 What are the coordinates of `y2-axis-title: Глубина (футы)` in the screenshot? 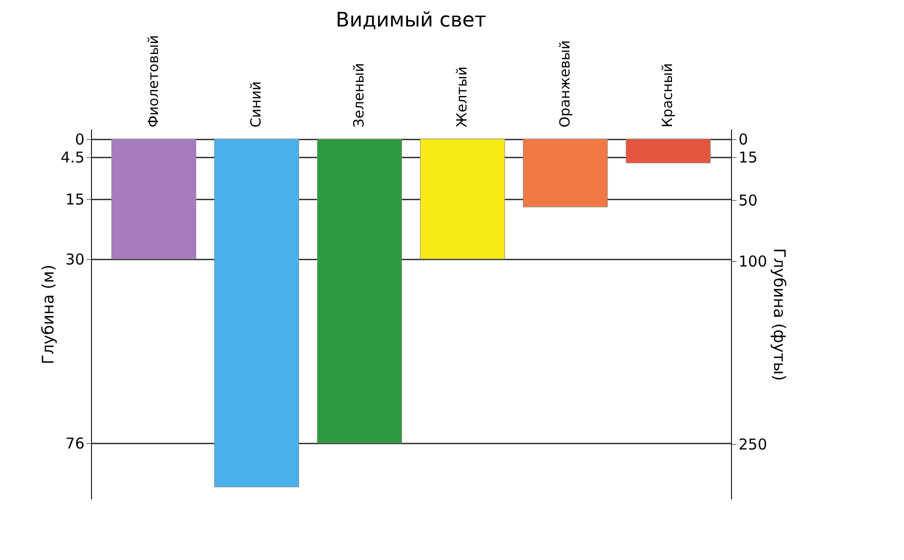 It's located at (780, 314).